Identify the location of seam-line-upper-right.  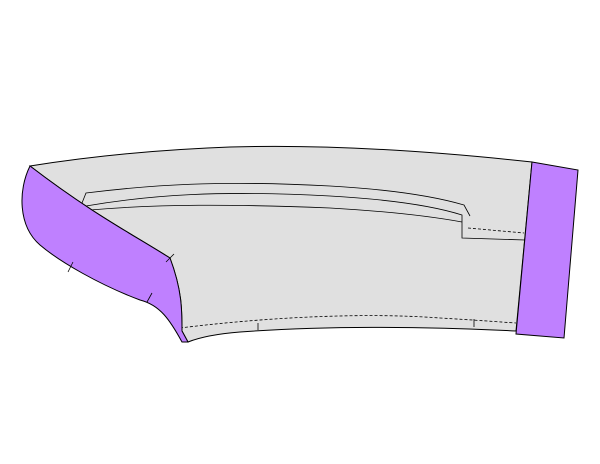
(496, 230).